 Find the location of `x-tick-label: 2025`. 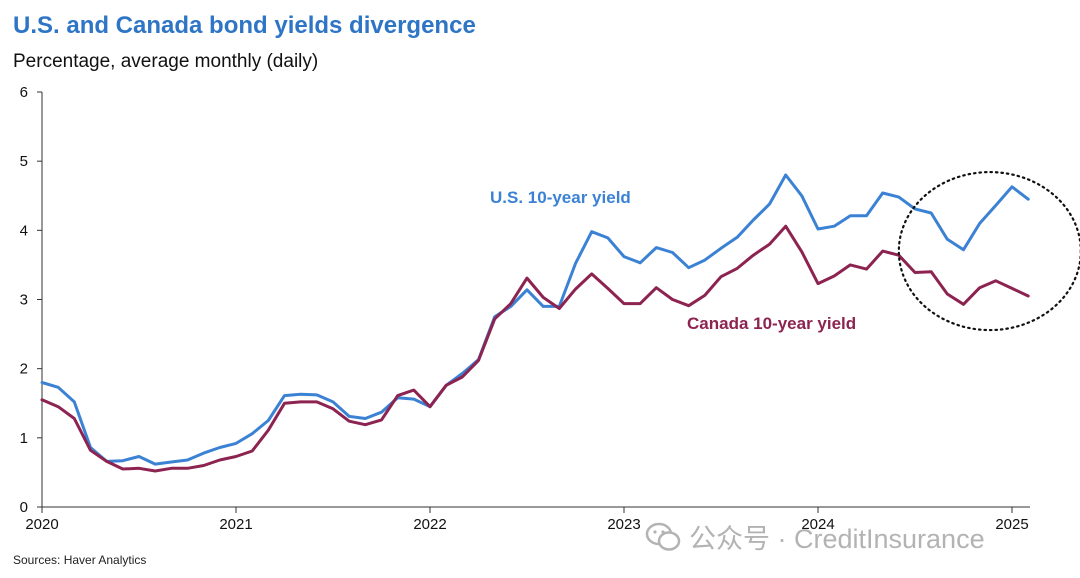

x-tick-label: 2025 is located at coordinates (1011, 524).